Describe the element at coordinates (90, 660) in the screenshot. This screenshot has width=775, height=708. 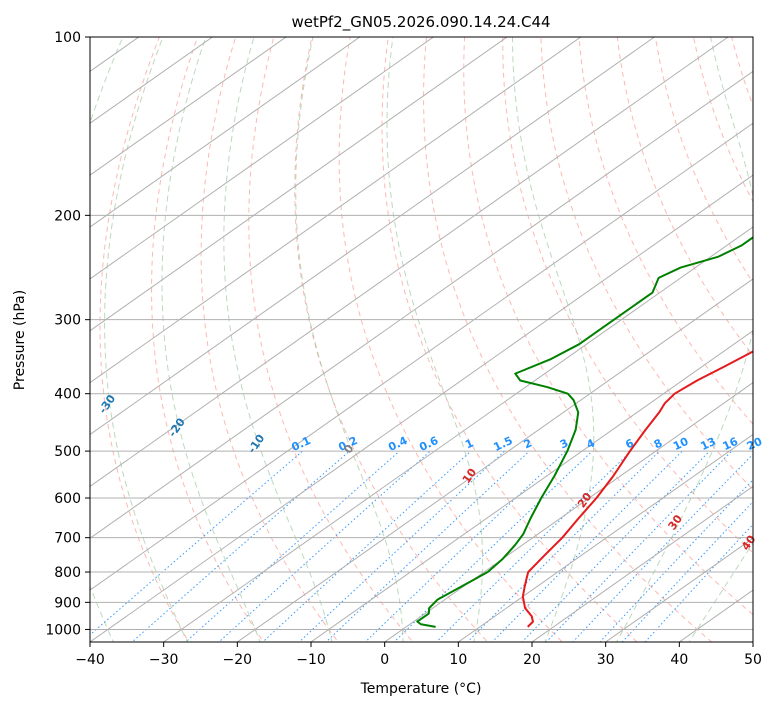
I see `x-tick-label: −40` at that location.